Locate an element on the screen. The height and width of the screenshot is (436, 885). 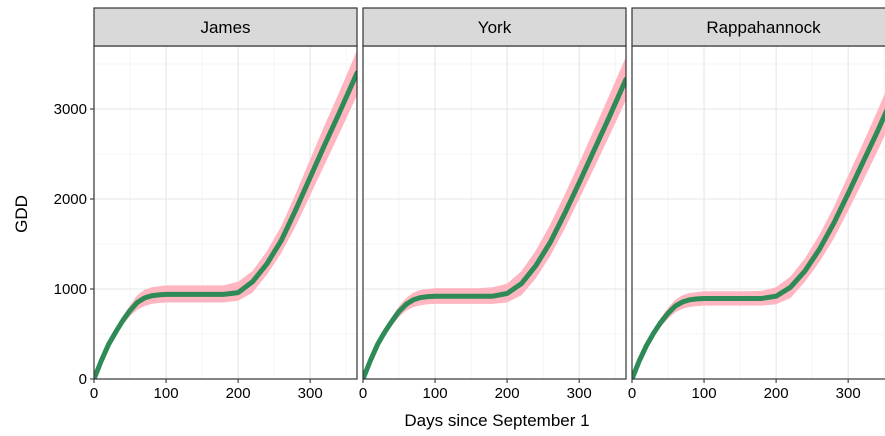
y-tick-label: 1000 is located at coordinates (70, 289).